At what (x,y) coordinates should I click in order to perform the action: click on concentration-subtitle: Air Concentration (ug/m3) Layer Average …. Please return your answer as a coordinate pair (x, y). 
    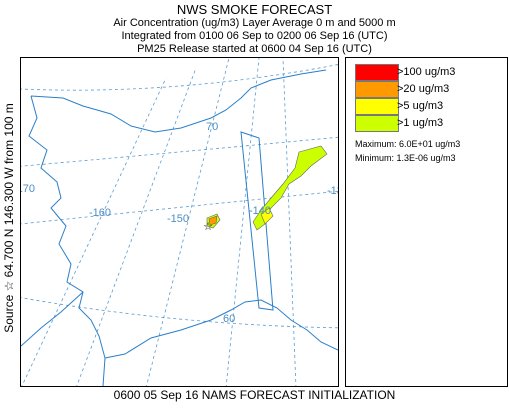
    Looking at the image, I should click on (254, 23).